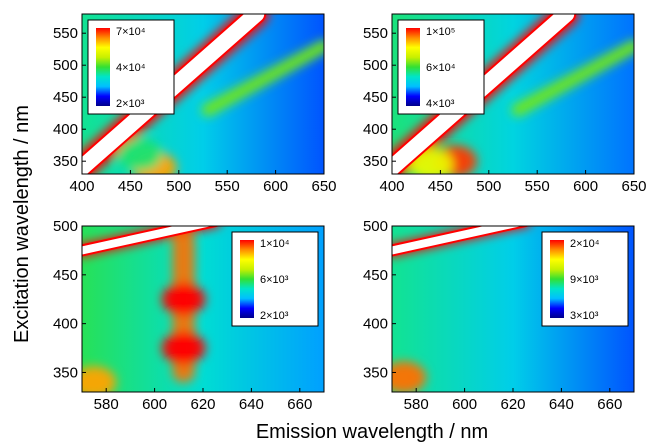  What do you see at coordinates (131, 32) in the screenshot?
I see `colorbar-label: 7×10⁴` at bounding box center [131, 32].